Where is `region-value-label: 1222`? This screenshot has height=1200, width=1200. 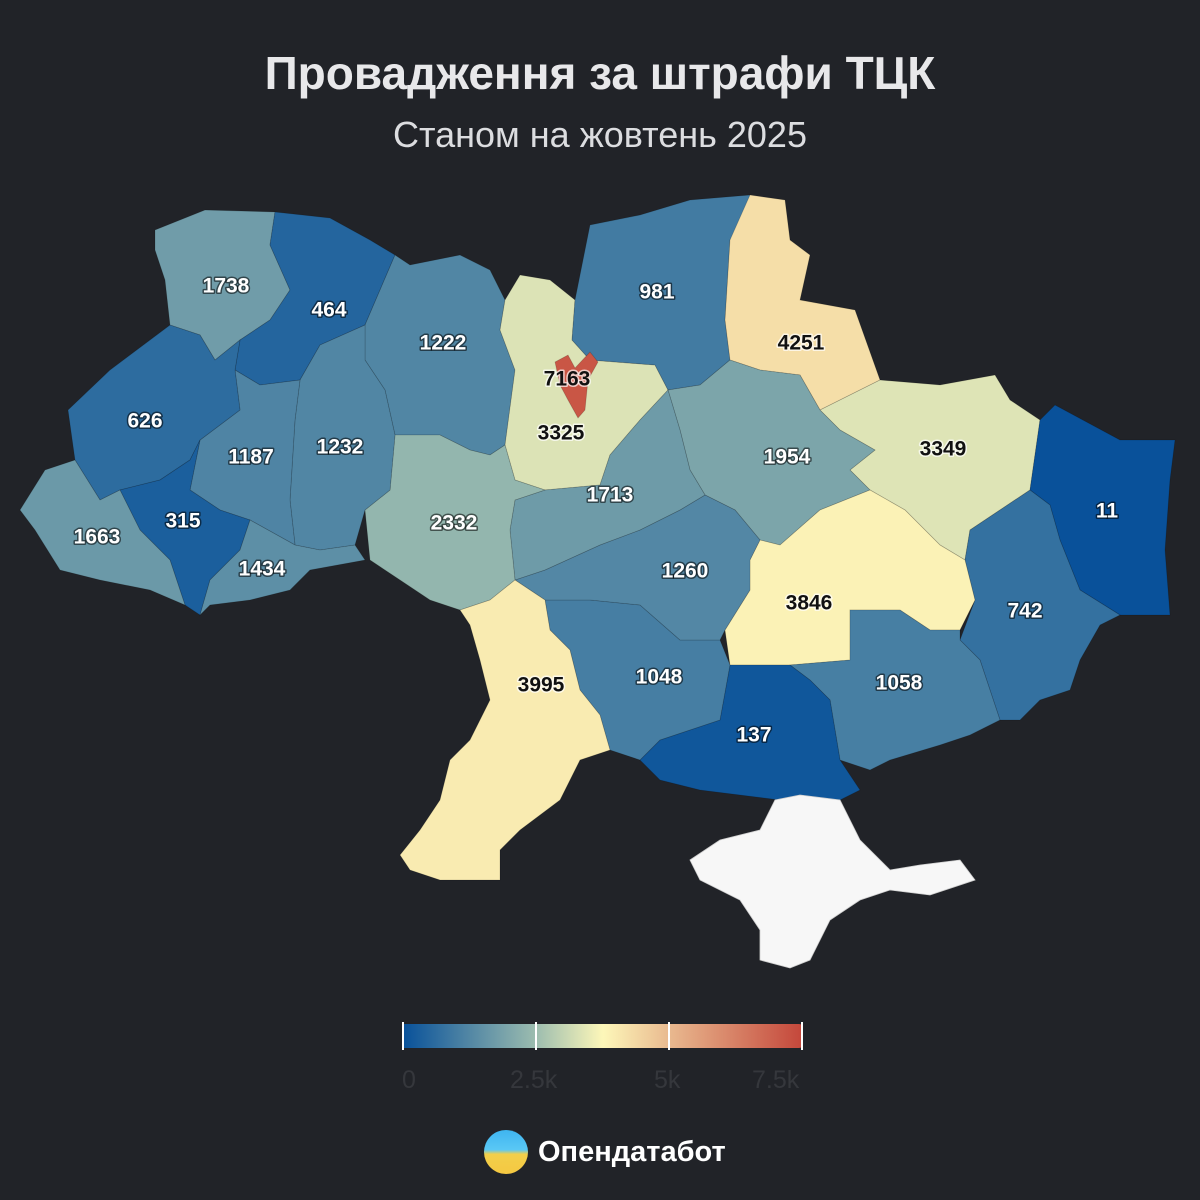 region-value-label: 1222 is located at coordinates (443, 343).